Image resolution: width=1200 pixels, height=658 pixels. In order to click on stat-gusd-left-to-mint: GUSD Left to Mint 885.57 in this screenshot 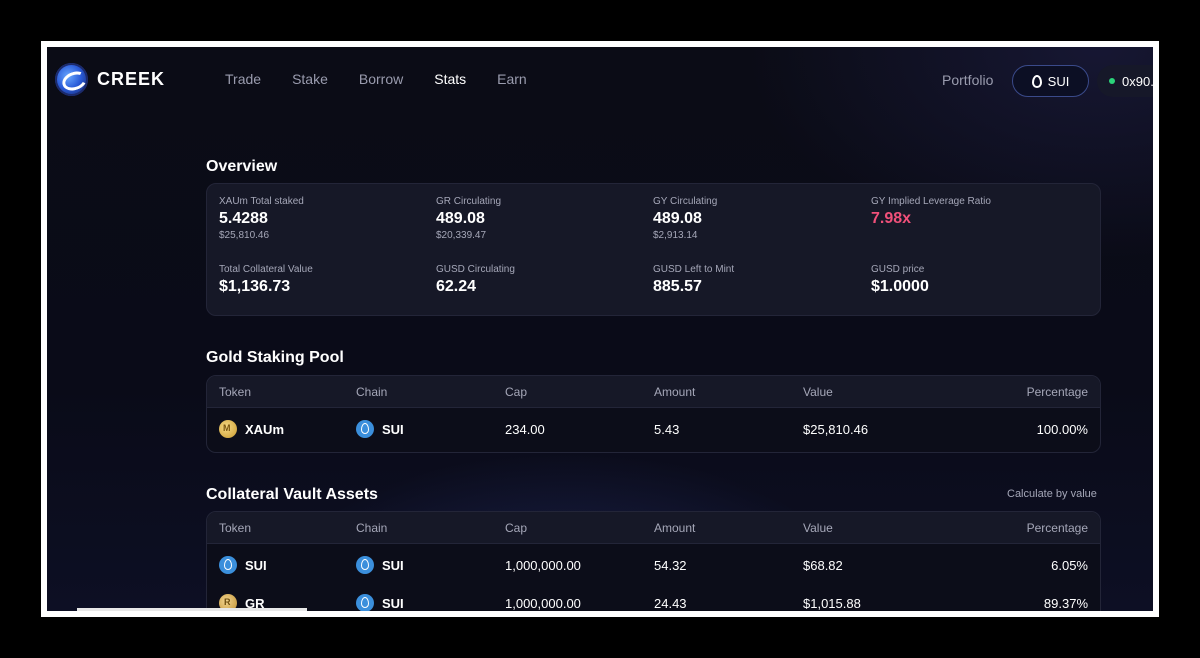, I will do `click(693, 280)`.